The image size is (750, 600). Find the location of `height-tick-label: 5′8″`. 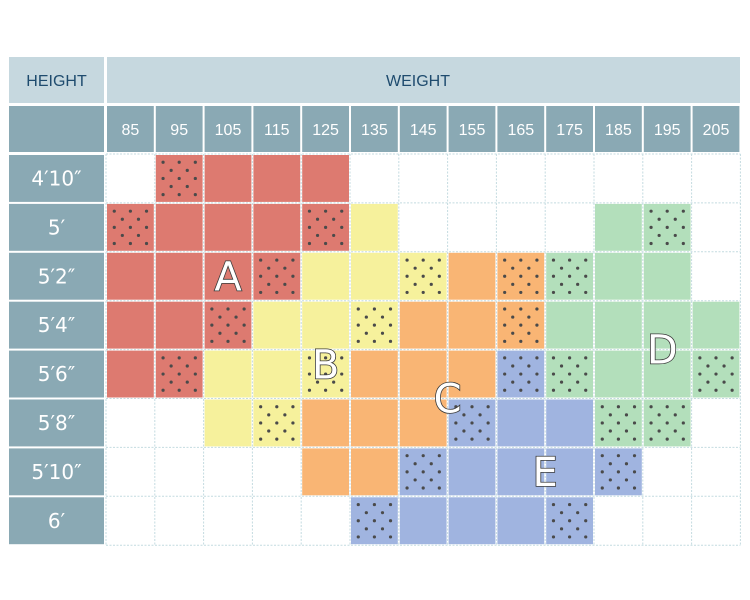

height-tick-label: 5′8″ is located at coordinates (56, 423).